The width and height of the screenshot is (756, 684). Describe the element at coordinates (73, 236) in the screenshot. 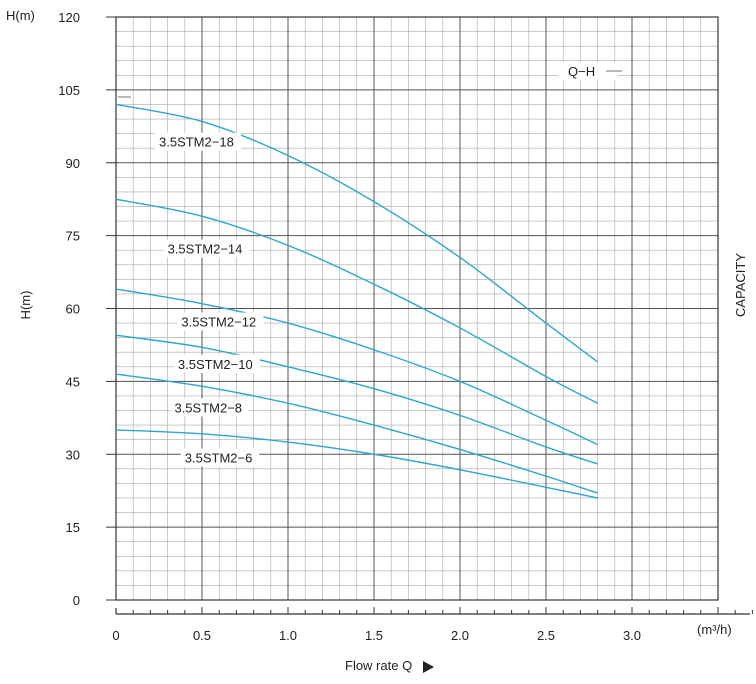

I see `y-tick-label: 75` at that location.